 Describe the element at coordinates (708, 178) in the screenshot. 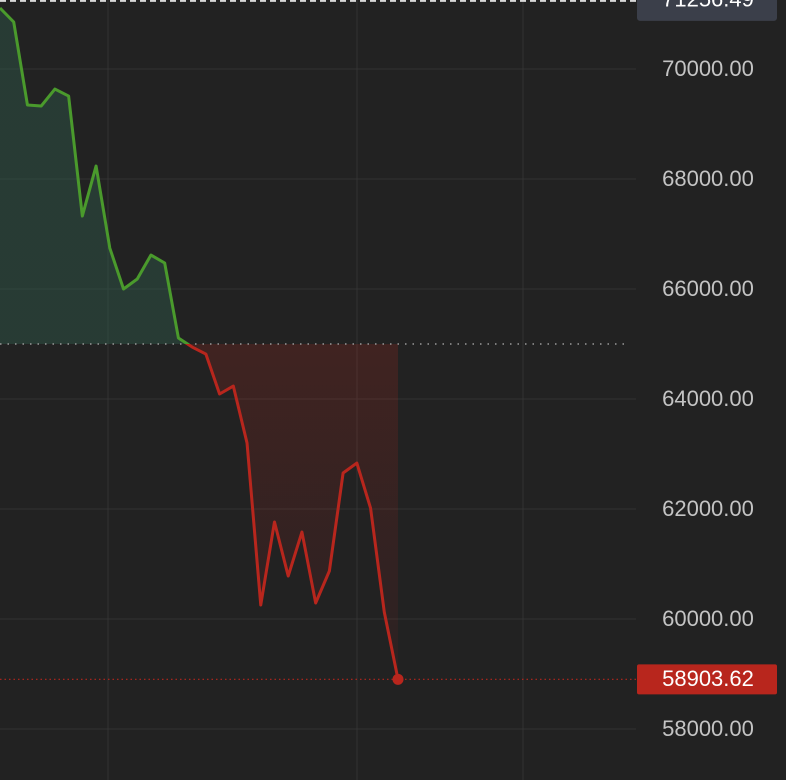

I see `y-tick-label: 68000.00` at that location.